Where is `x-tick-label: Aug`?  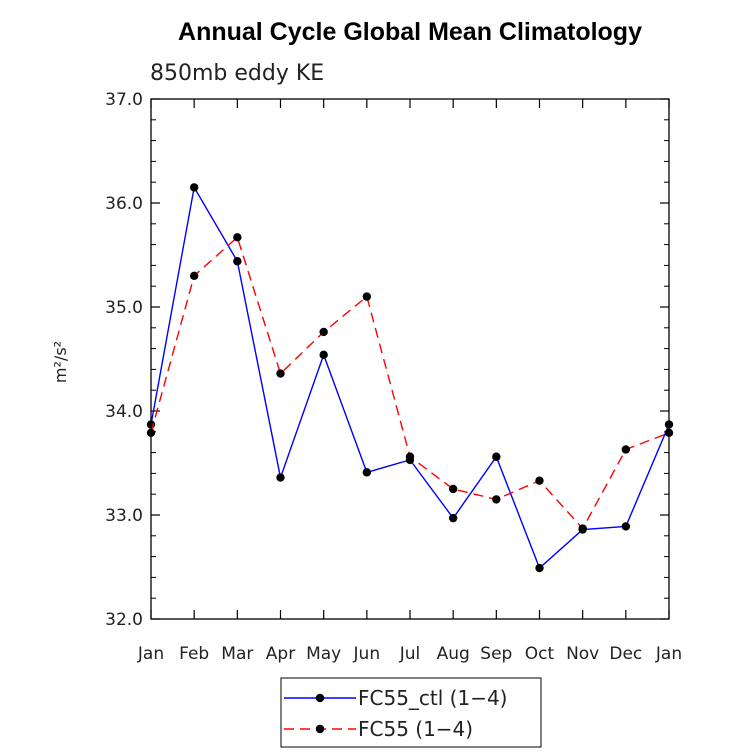
x-tick-label: Aug is located at coordinates (453, 654).